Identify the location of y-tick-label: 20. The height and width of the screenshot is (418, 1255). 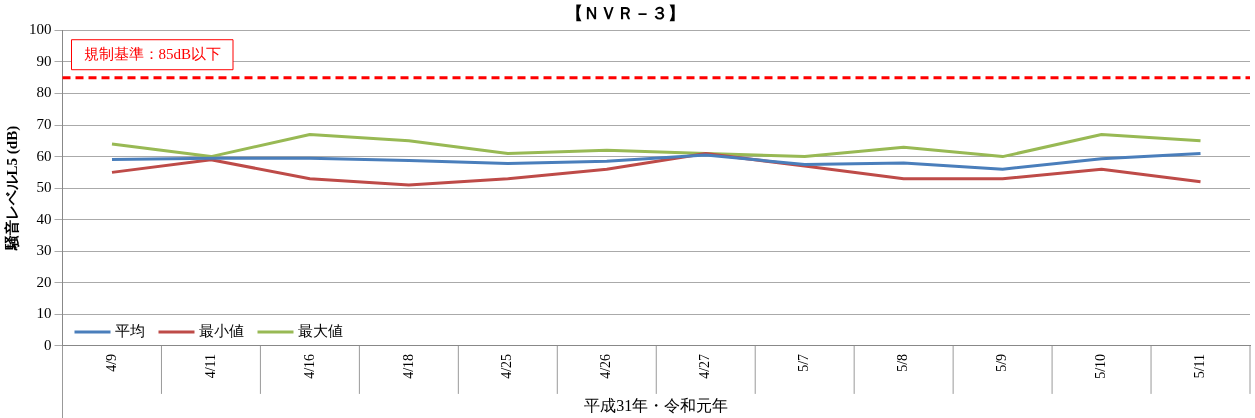
(44, 281).